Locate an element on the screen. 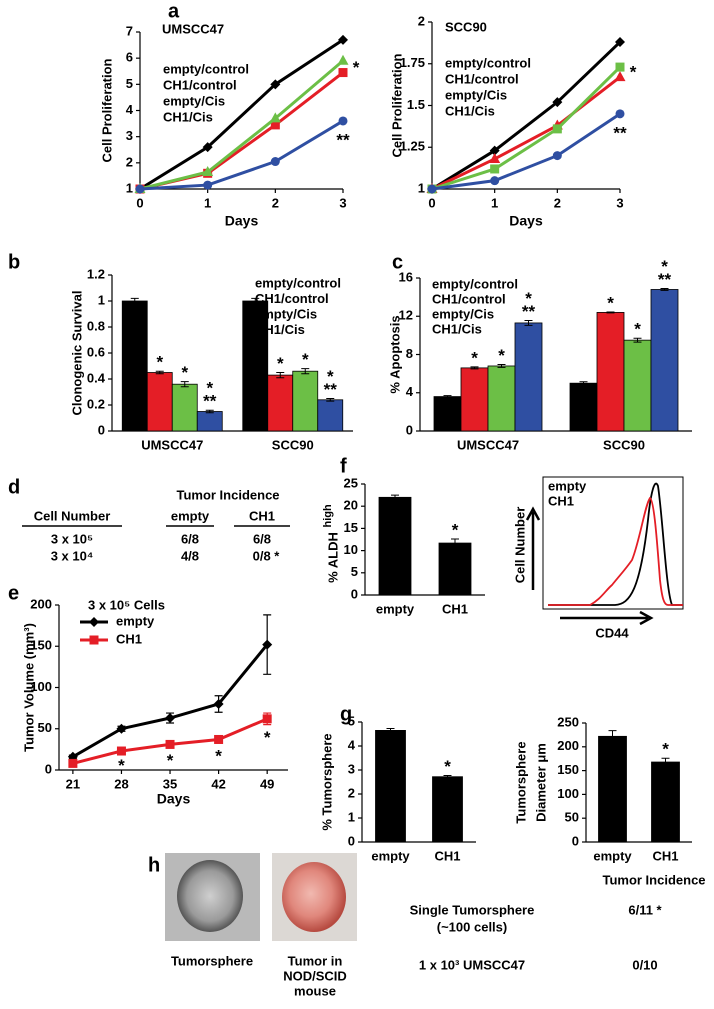 This screenshot has height=1009, width=714. y-axis-label: Cell Number is located at coordinates (519, 545).